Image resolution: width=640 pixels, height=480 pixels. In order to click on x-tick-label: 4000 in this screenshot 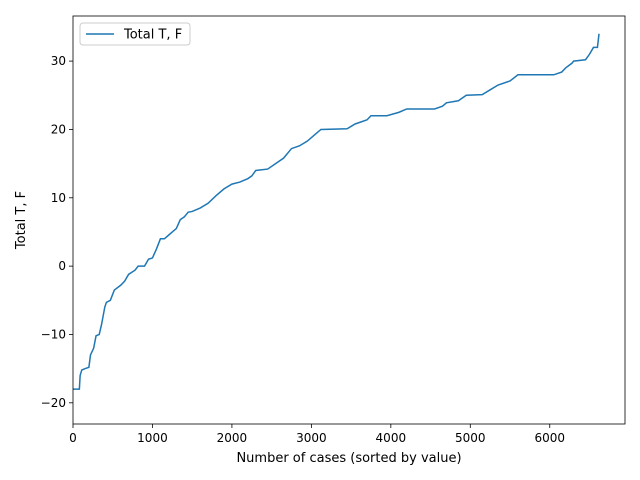, I will do `click(391, 438)`.